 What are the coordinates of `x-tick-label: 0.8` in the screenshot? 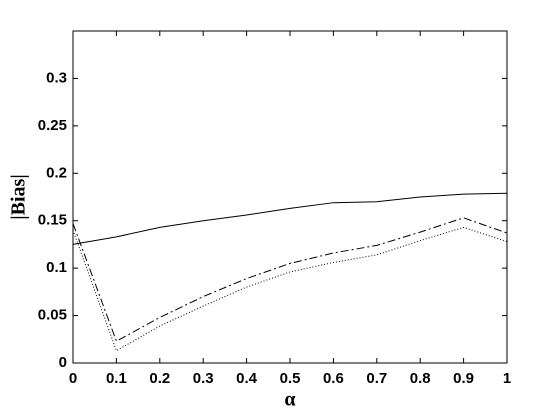 It's located at (420, 378).